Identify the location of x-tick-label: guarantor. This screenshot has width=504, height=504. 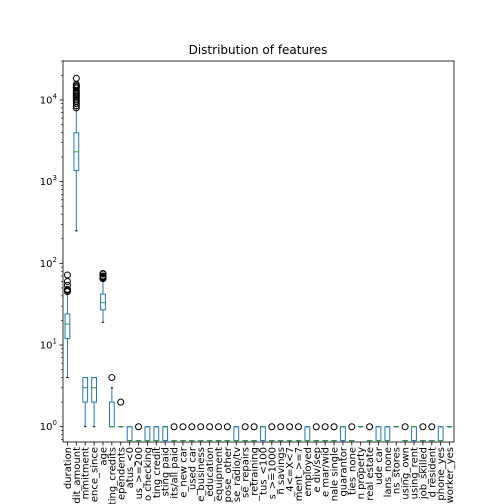
(343, 471).